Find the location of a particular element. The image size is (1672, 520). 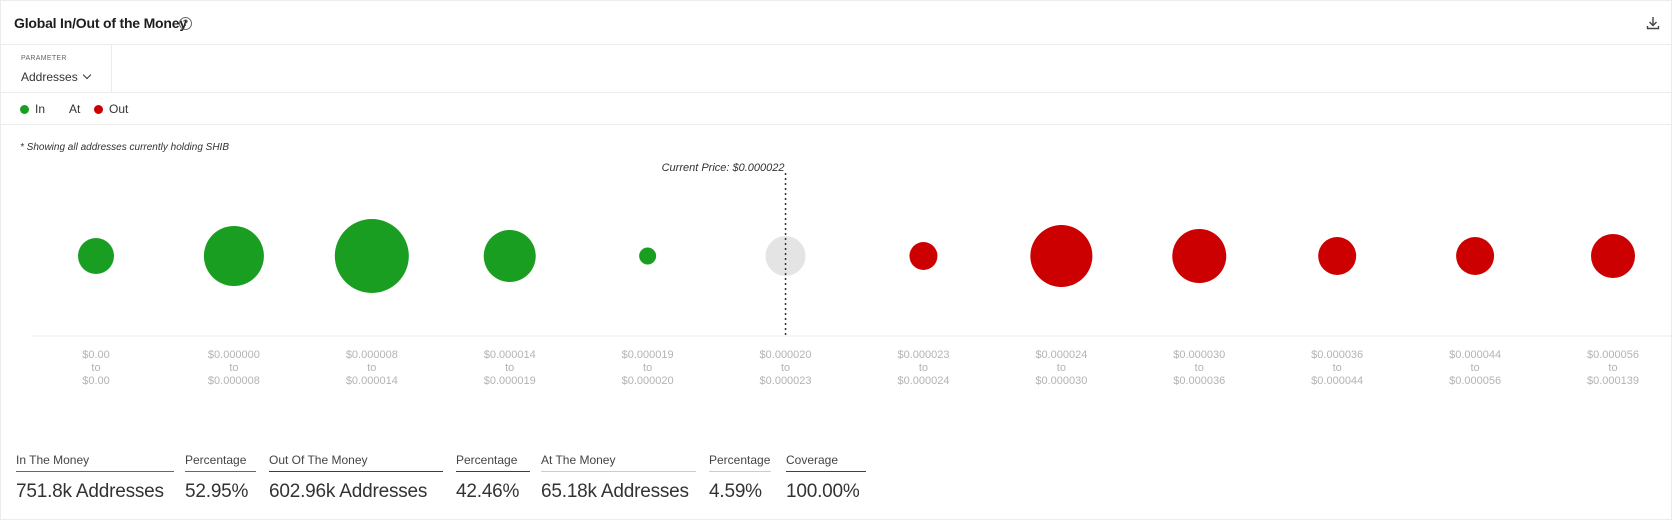

stat-value: 602.96k Addresses is located at coordinates (348, 491).